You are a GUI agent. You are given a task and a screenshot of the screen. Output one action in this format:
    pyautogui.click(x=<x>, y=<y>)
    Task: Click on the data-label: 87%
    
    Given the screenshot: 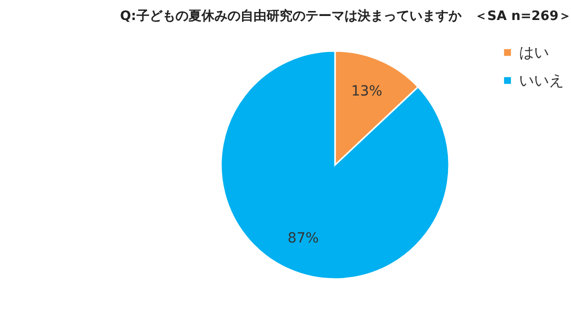 What is the action you would take?
    pyautogui.click(x=303, y=238)
    